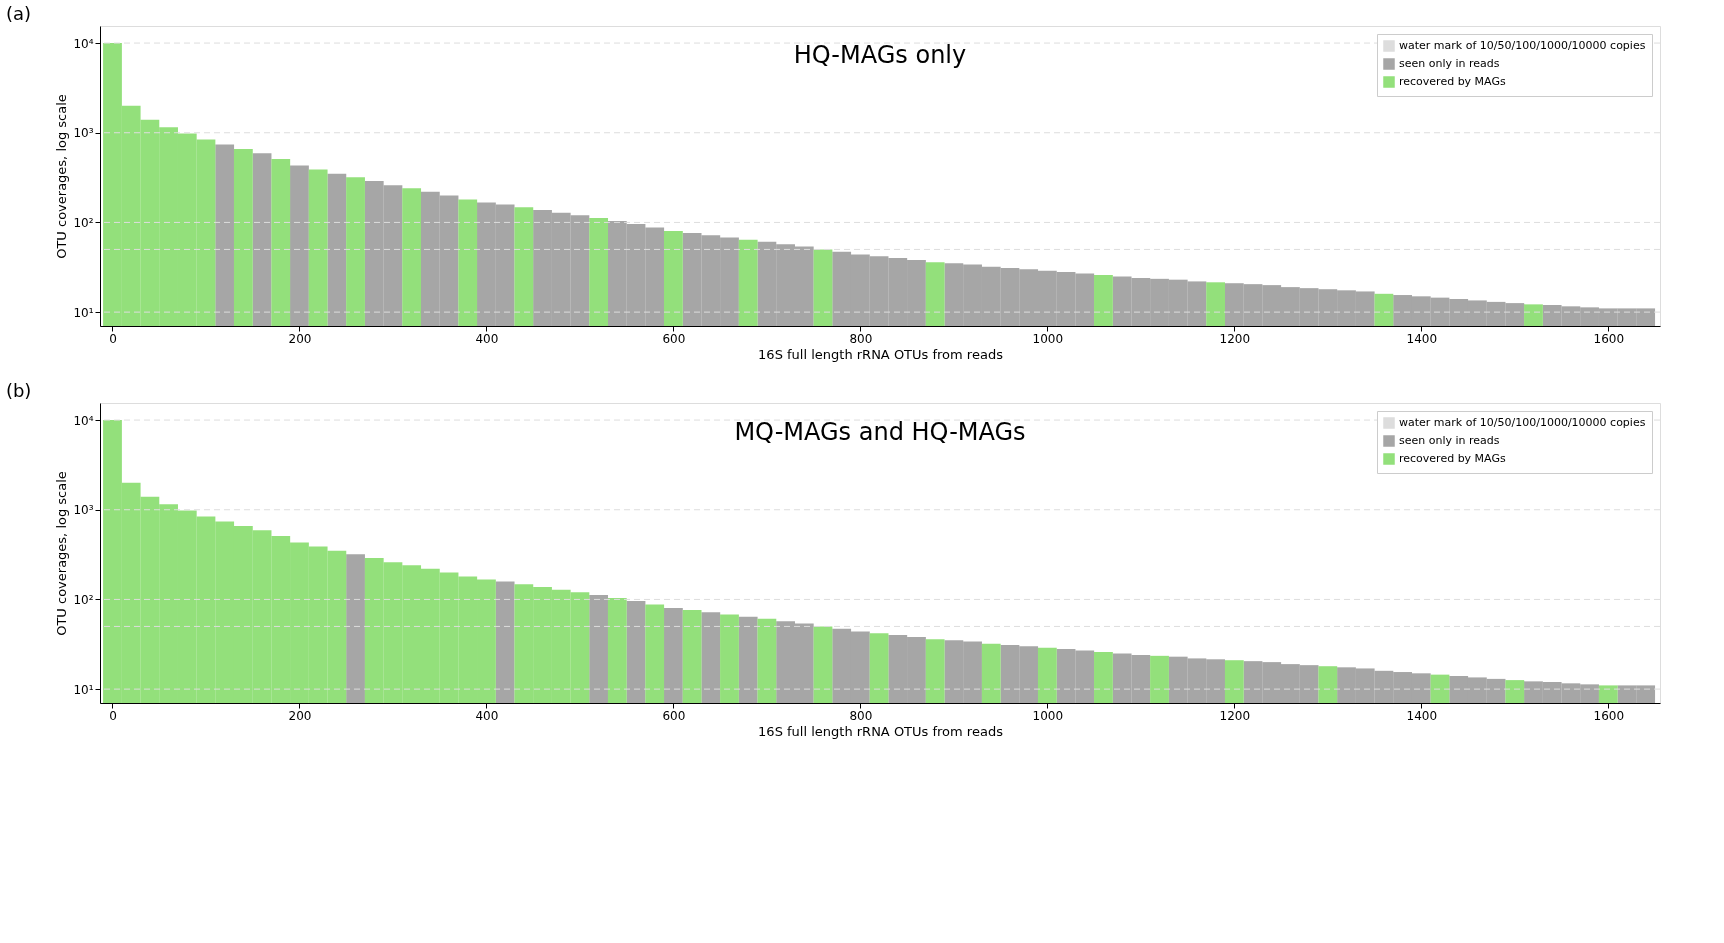 Image resolution: width=1724 pixels, height=943 pixels. Describe the element at coordinates (18, 13) in the screenshot. I see `chart-title: (a)` at that location.